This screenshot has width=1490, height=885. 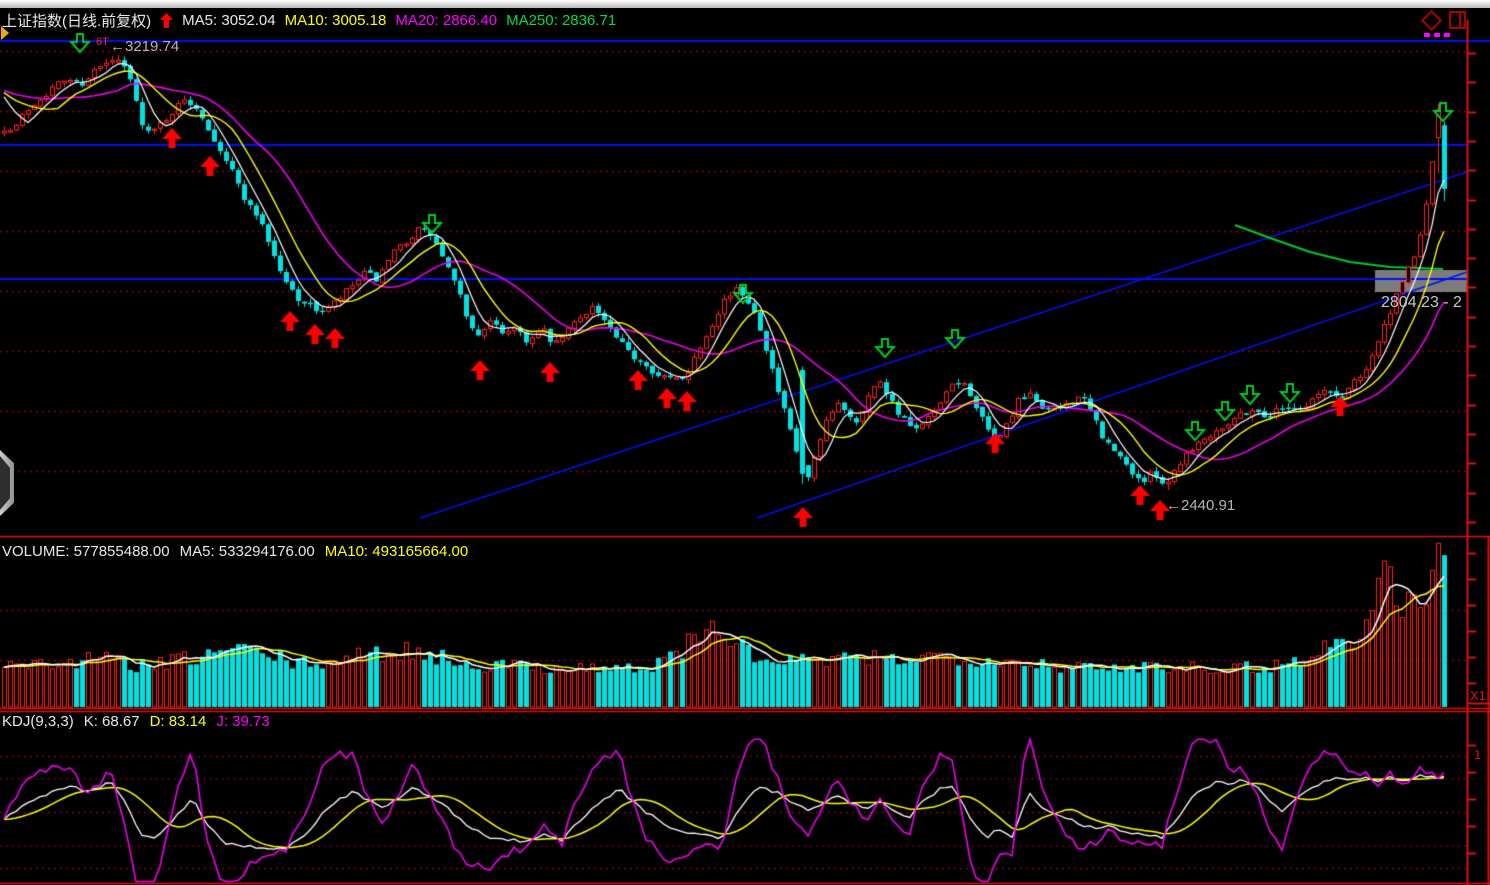 I want to click on symbol-title: 上证指数(日线.前复权), so click(x=77, y=21).